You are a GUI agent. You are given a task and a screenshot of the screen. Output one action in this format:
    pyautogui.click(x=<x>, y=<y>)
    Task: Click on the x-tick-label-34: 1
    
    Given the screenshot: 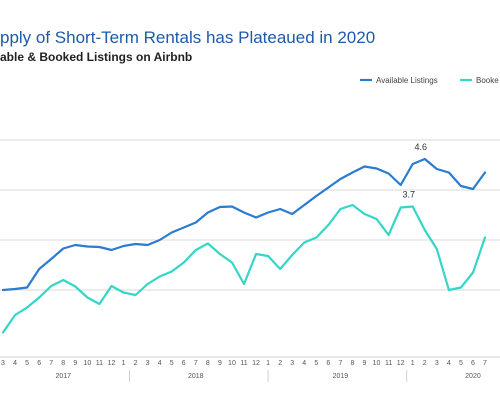 What is the action you would take?
    pyautogui.click(x=413, y=363)
    